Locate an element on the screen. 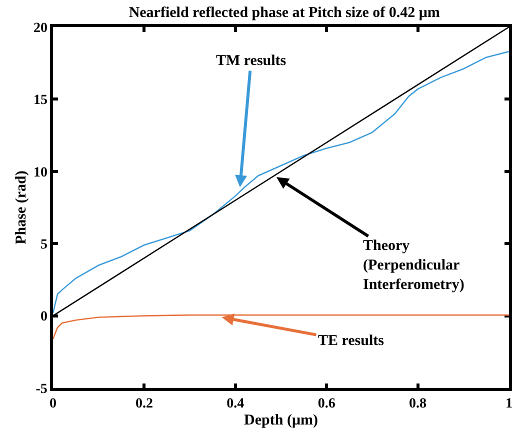  y-tick-label: 0 is located at coordinates (44, 317).